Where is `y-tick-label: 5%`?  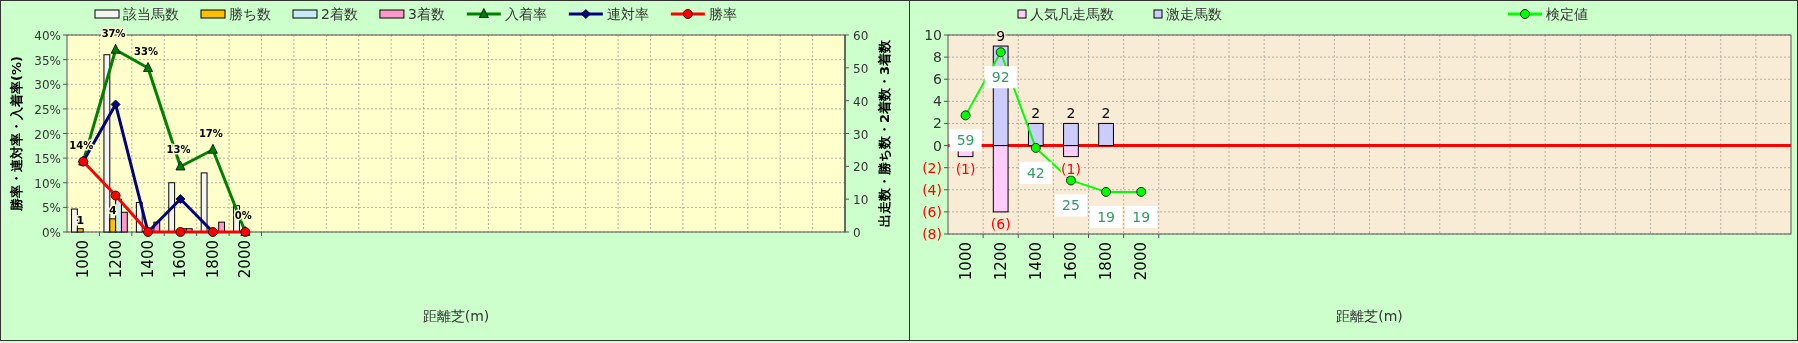
y-tick-label: 5% is located at coordinates (51, 208).